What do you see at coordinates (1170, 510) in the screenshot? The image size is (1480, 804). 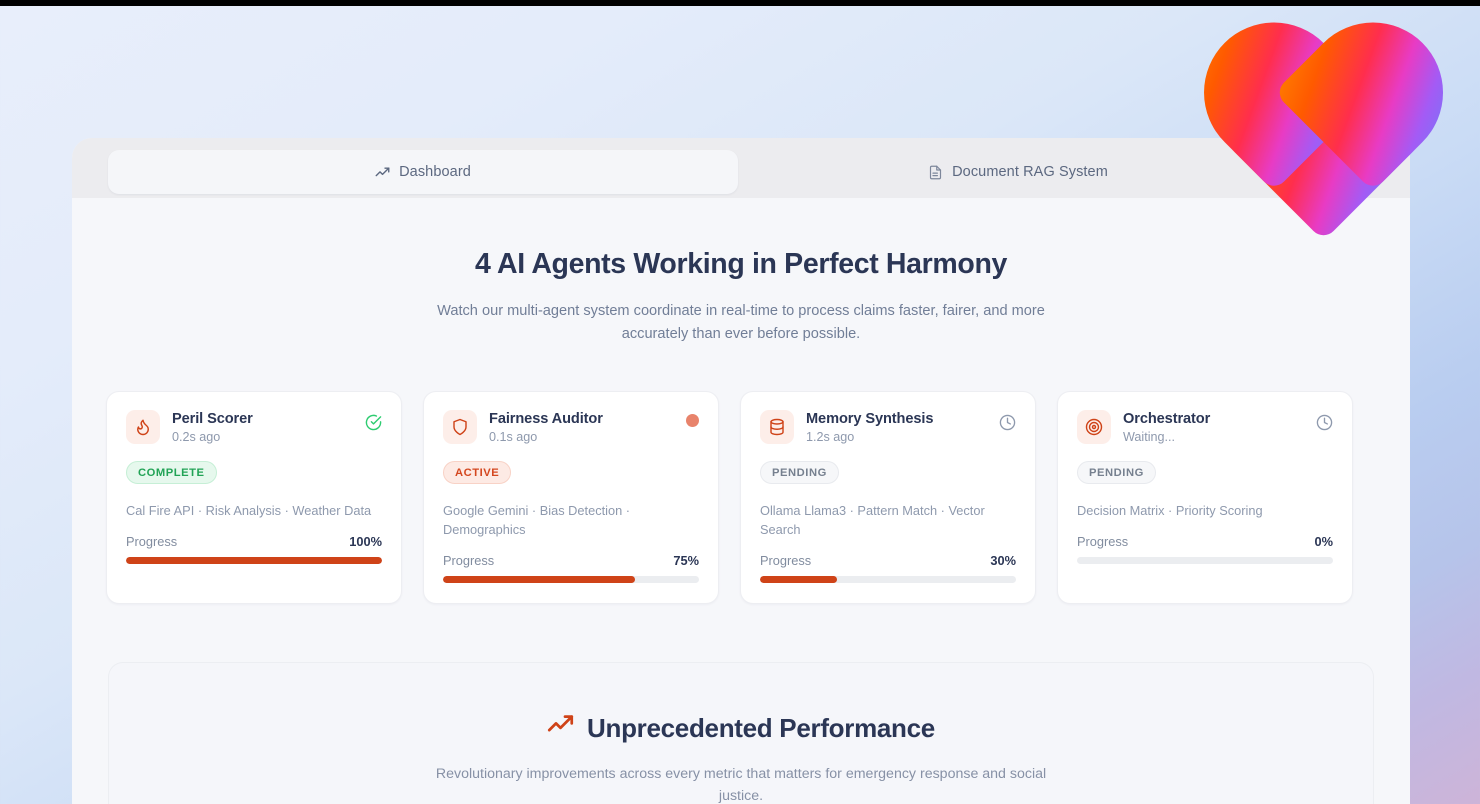 I see `agent-tools: Decision Matrix · Priority Scoring` at bounding box center [1170, 510].